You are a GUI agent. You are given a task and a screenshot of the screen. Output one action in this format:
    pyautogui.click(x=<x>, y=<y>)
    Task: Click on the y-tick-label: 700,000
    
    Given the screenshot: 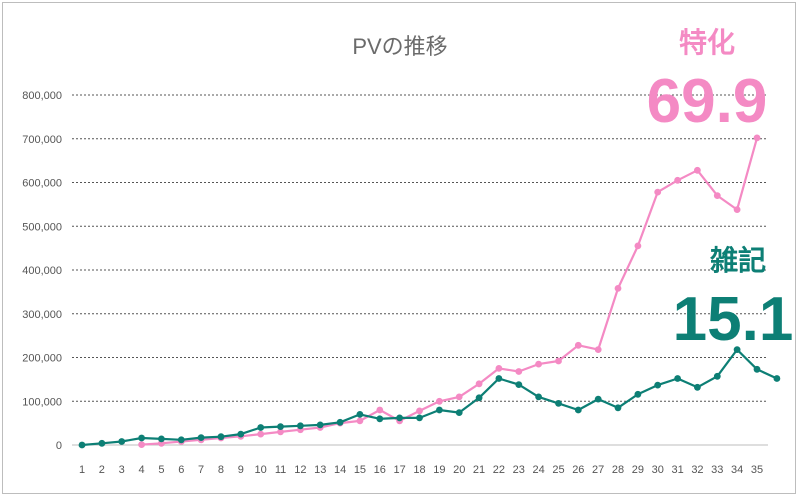 What is the action you would take?
    pyautogui.click(x=42, y=140)
    